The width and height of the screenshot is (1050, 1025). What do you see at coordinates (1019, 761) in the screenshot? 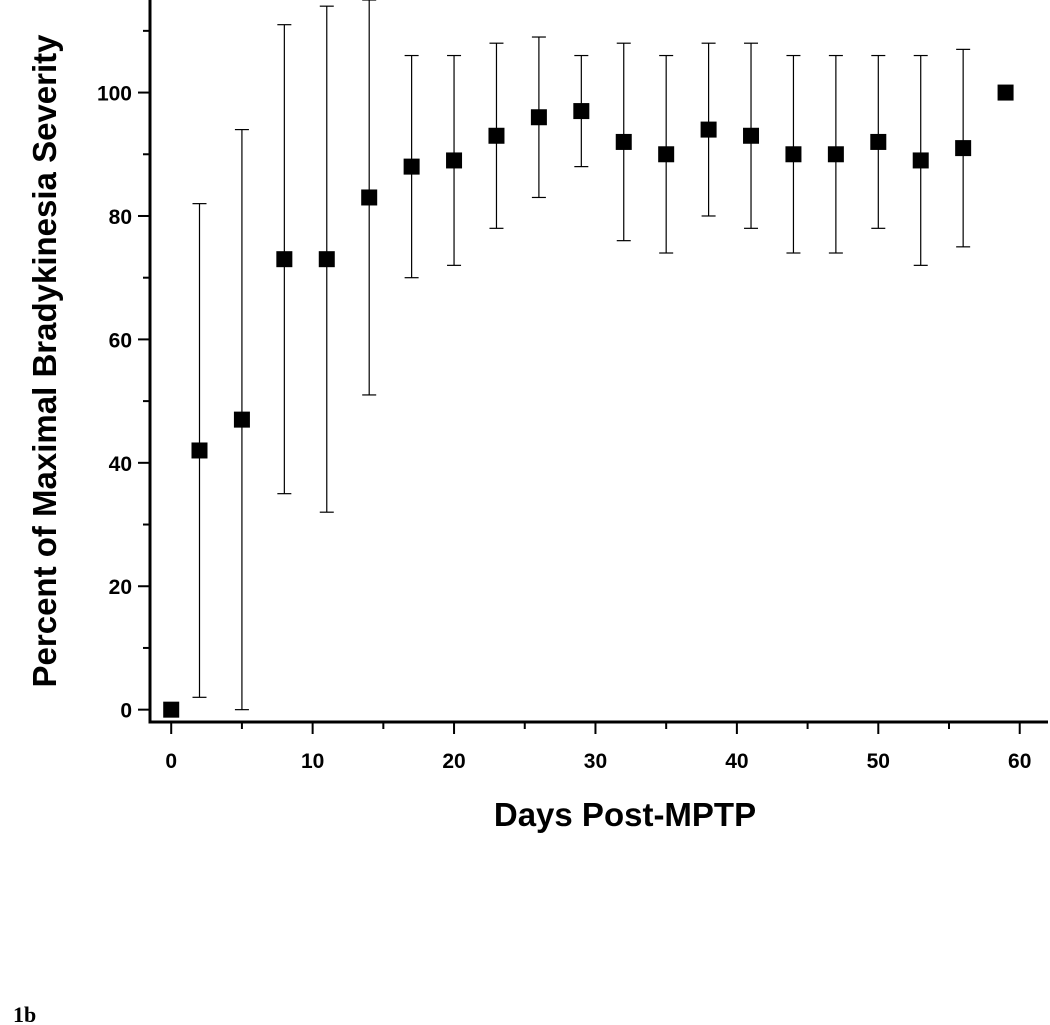
I see `x-tick-label: 60` at bounding box center [1019, 761].